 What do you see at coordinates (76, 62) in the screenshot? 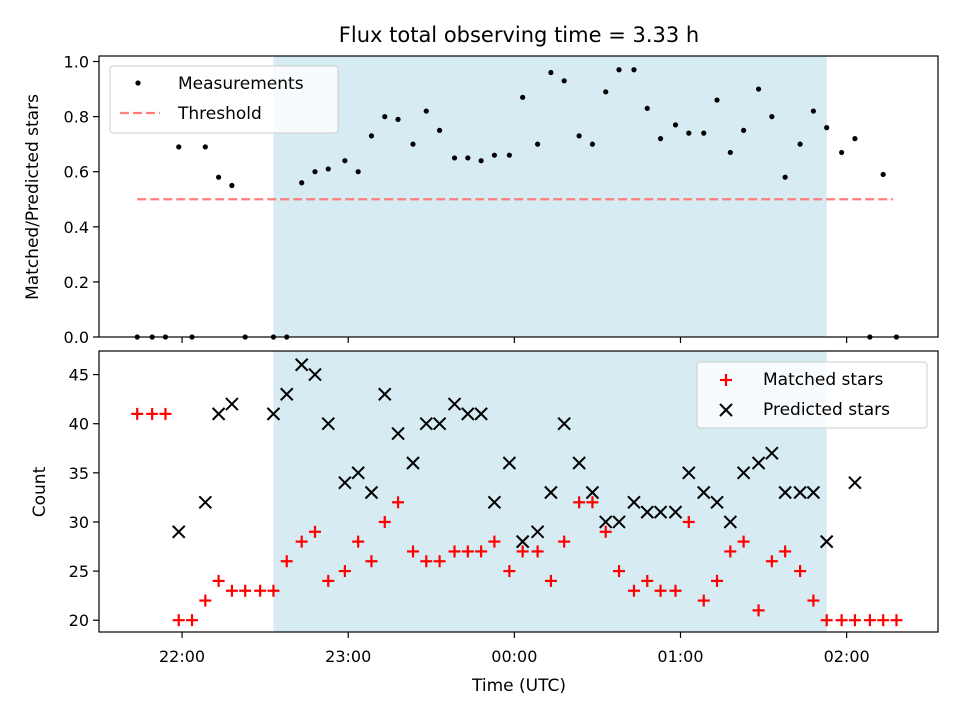
I see `y-tick-label: 1.0` at bounding box center [76, 62].